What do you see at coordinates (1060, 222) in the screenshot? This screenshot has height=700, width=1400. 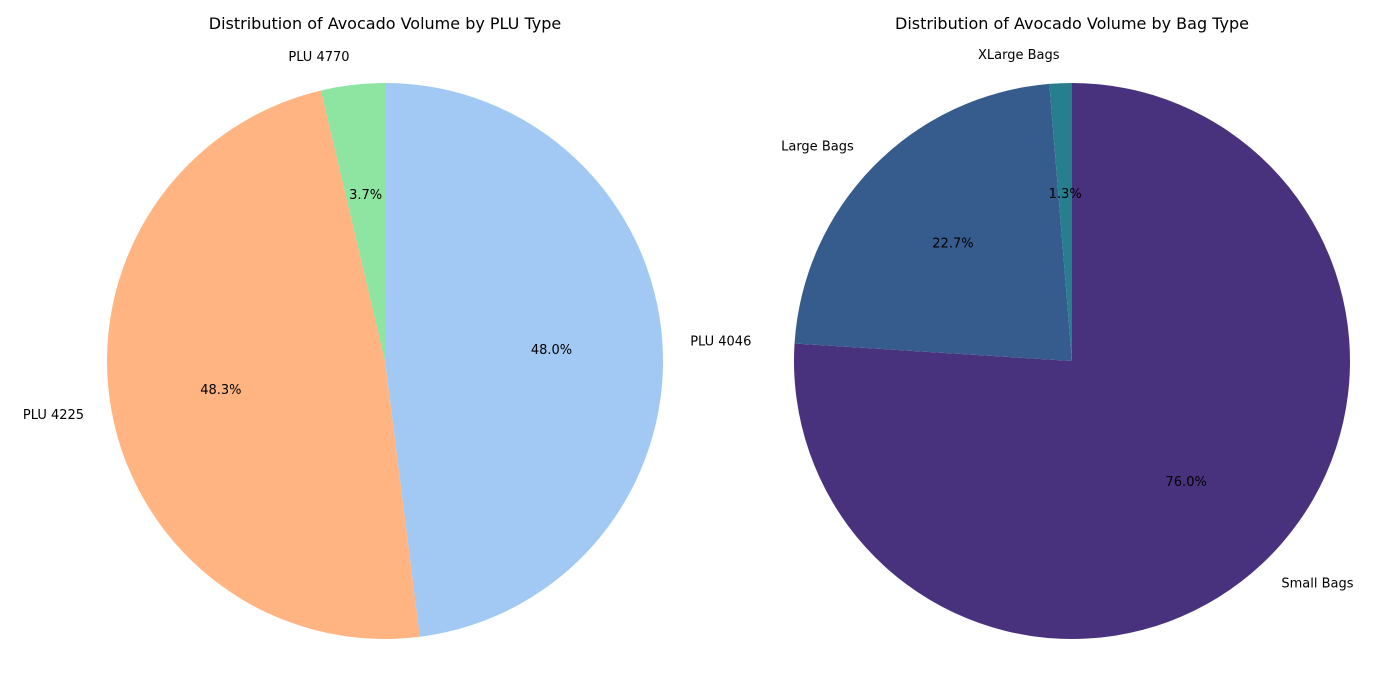 I see `pie-slice-xlarge-bags` at bounding box center [1060, 222].